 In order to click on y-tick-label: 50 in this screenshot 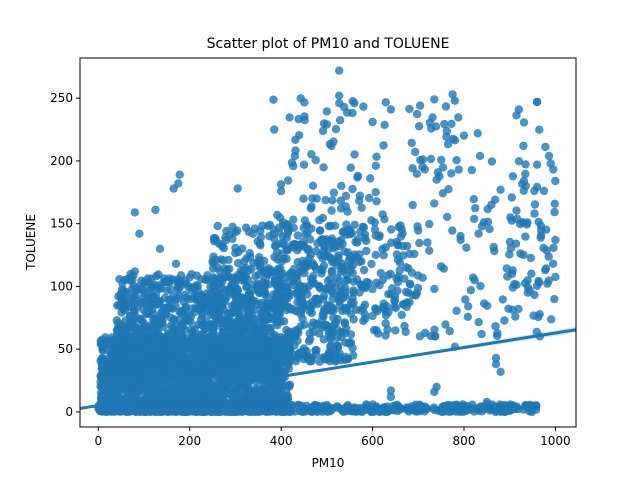, I will do `click(65, 349)`.